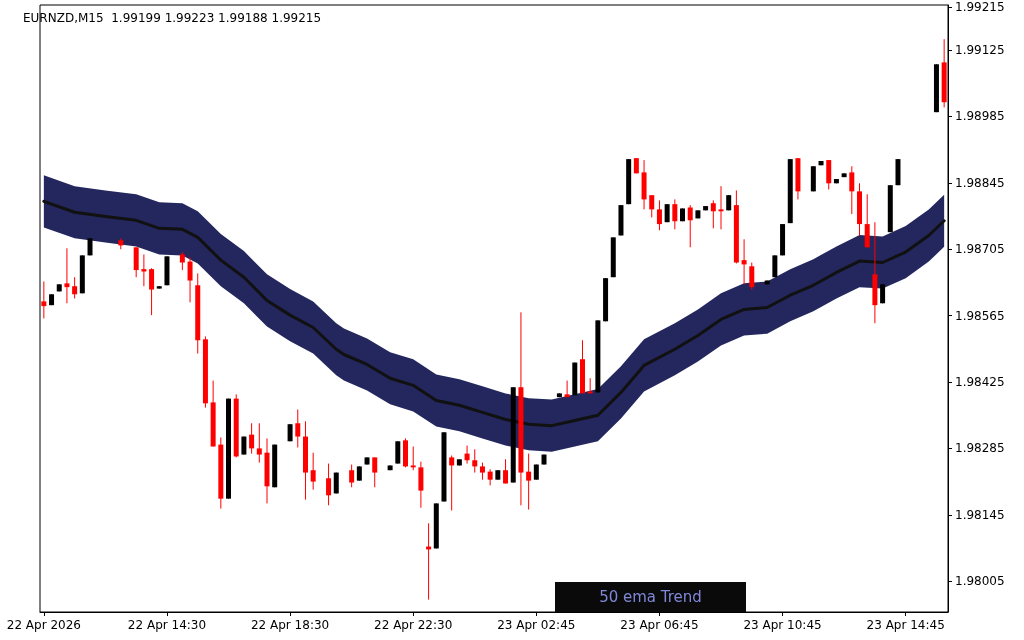 Image resolution: width=1024 pixels, height=640 pixels. Describe the element at coordinates (782, 625) in the screenshot. I see `x-tick-label: 23 Apr 10:45` at that location.